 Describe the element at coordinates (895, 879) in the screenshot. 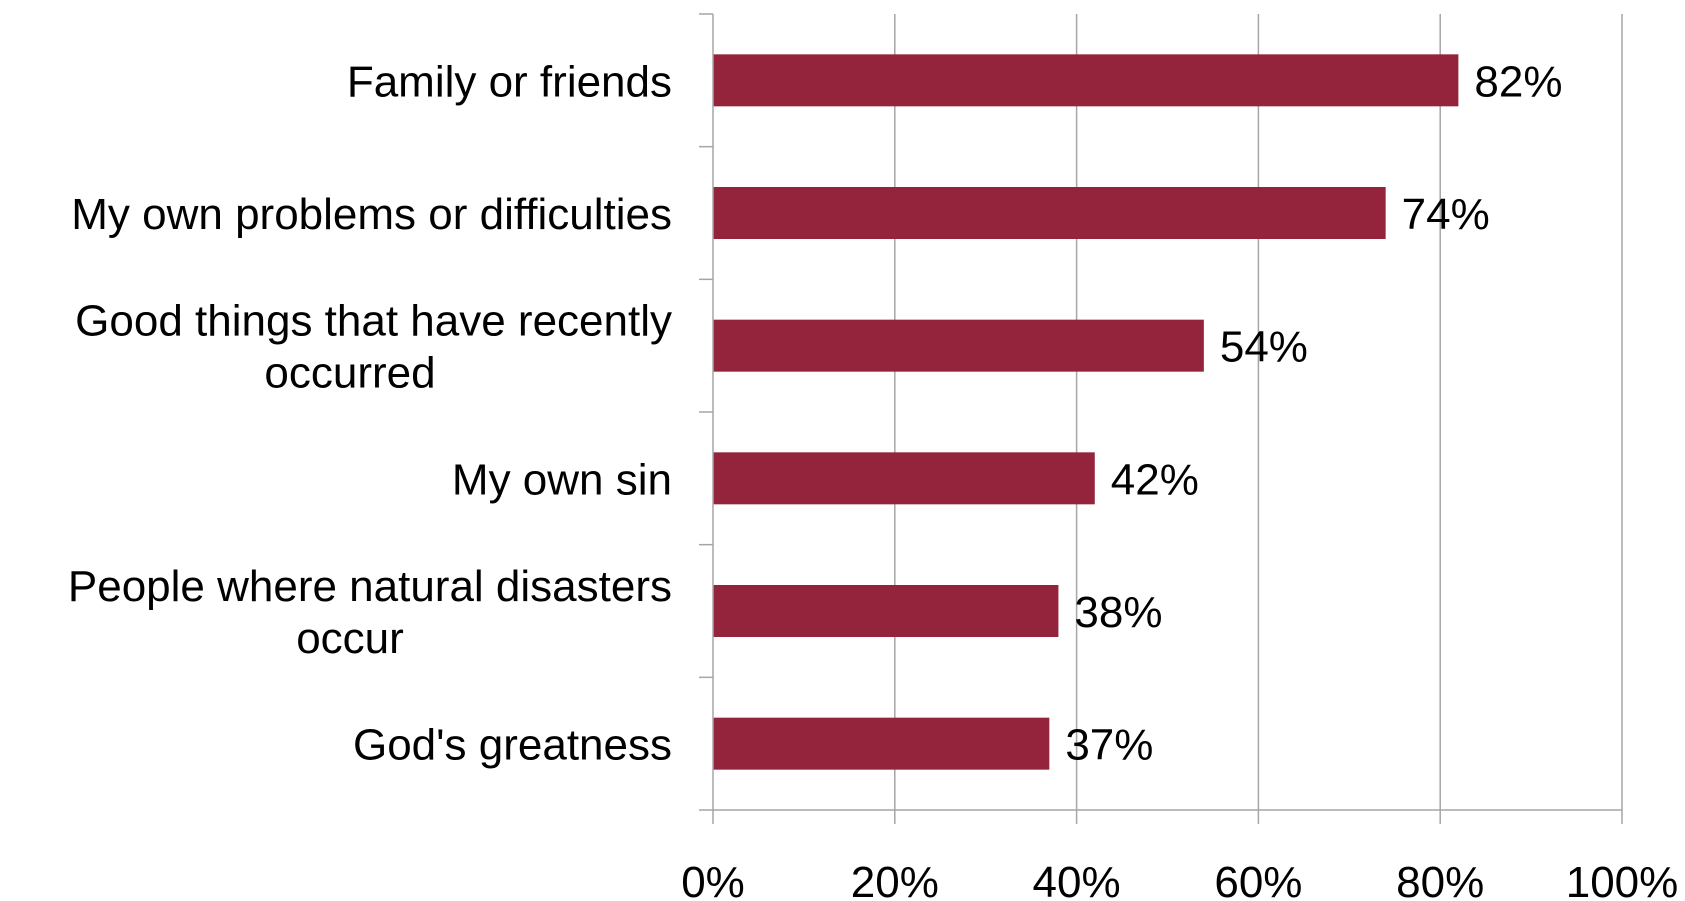

I see `x-tick-label-1: 20%` at that location.